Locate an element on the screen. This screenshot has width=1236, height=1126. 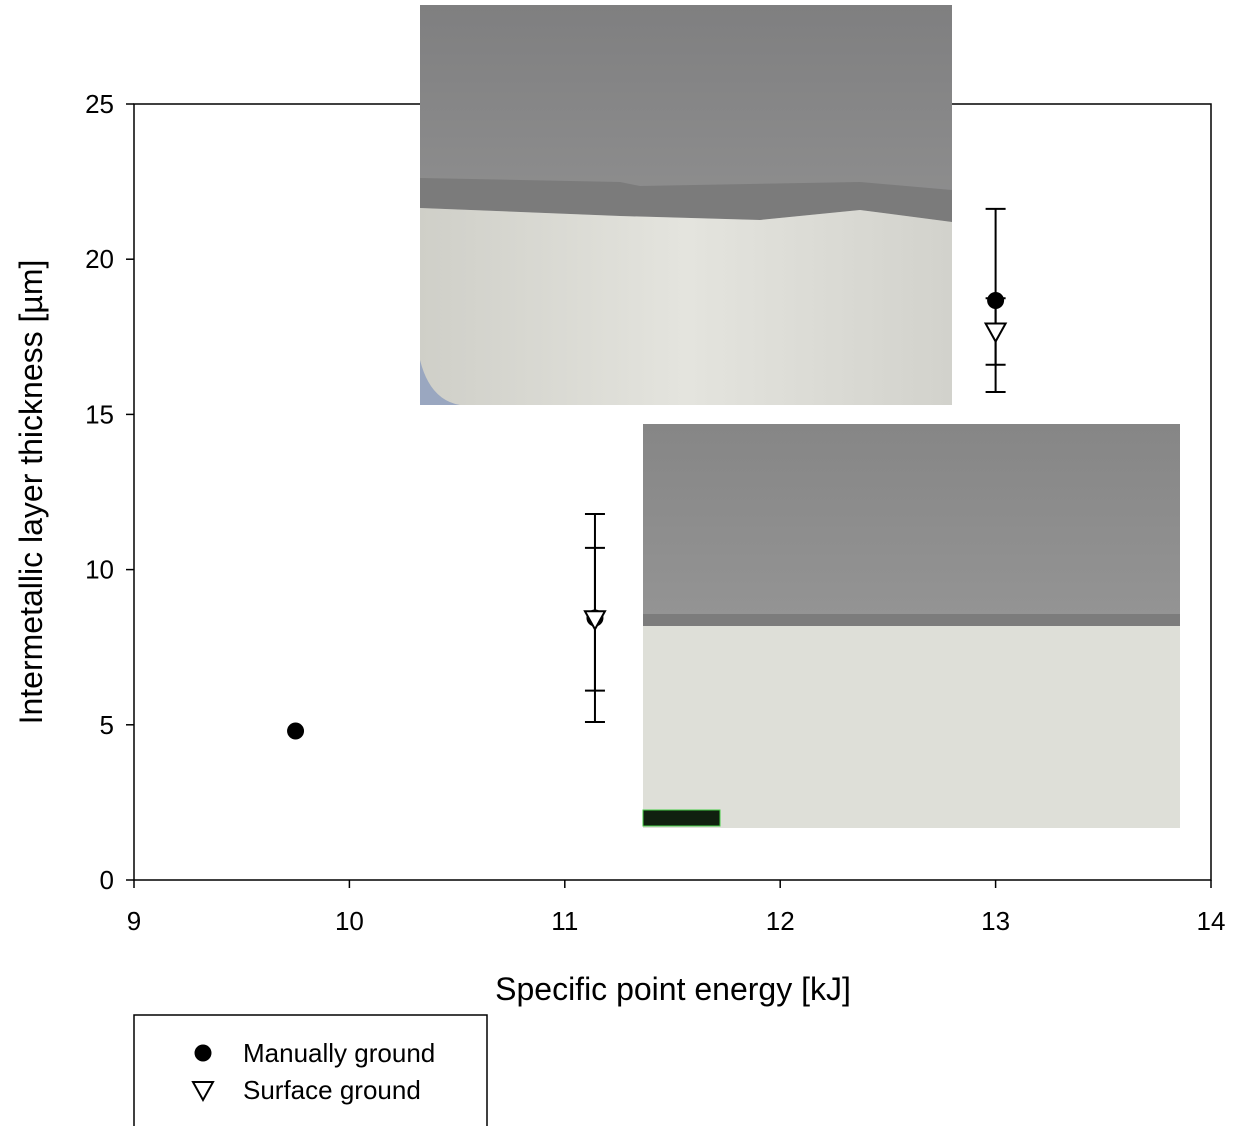
x-tick-label: 10 is located at coordinates (349, 921).